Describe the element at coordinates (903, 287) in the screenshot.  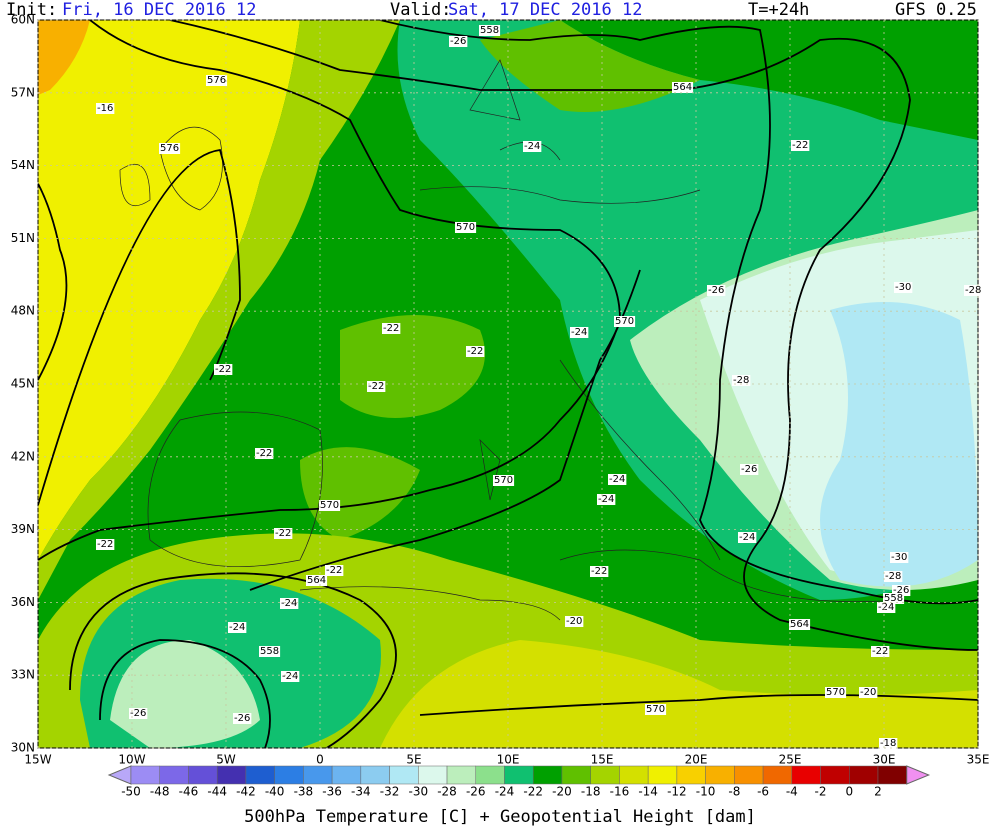
I see `contour-label: -30` at that location.